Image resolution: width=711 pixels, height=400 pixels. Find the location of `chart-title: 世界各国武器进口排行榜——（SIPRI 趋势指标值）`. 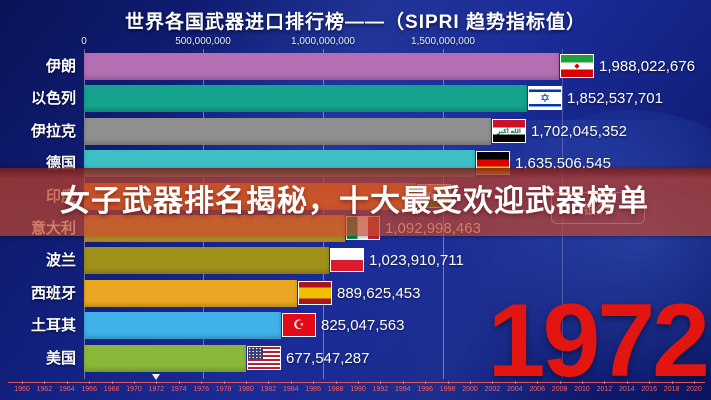

chart-title: 世界各国武器进口排行榜——（SIPRI 趋势指标值） is located at coordinates (355, 22).